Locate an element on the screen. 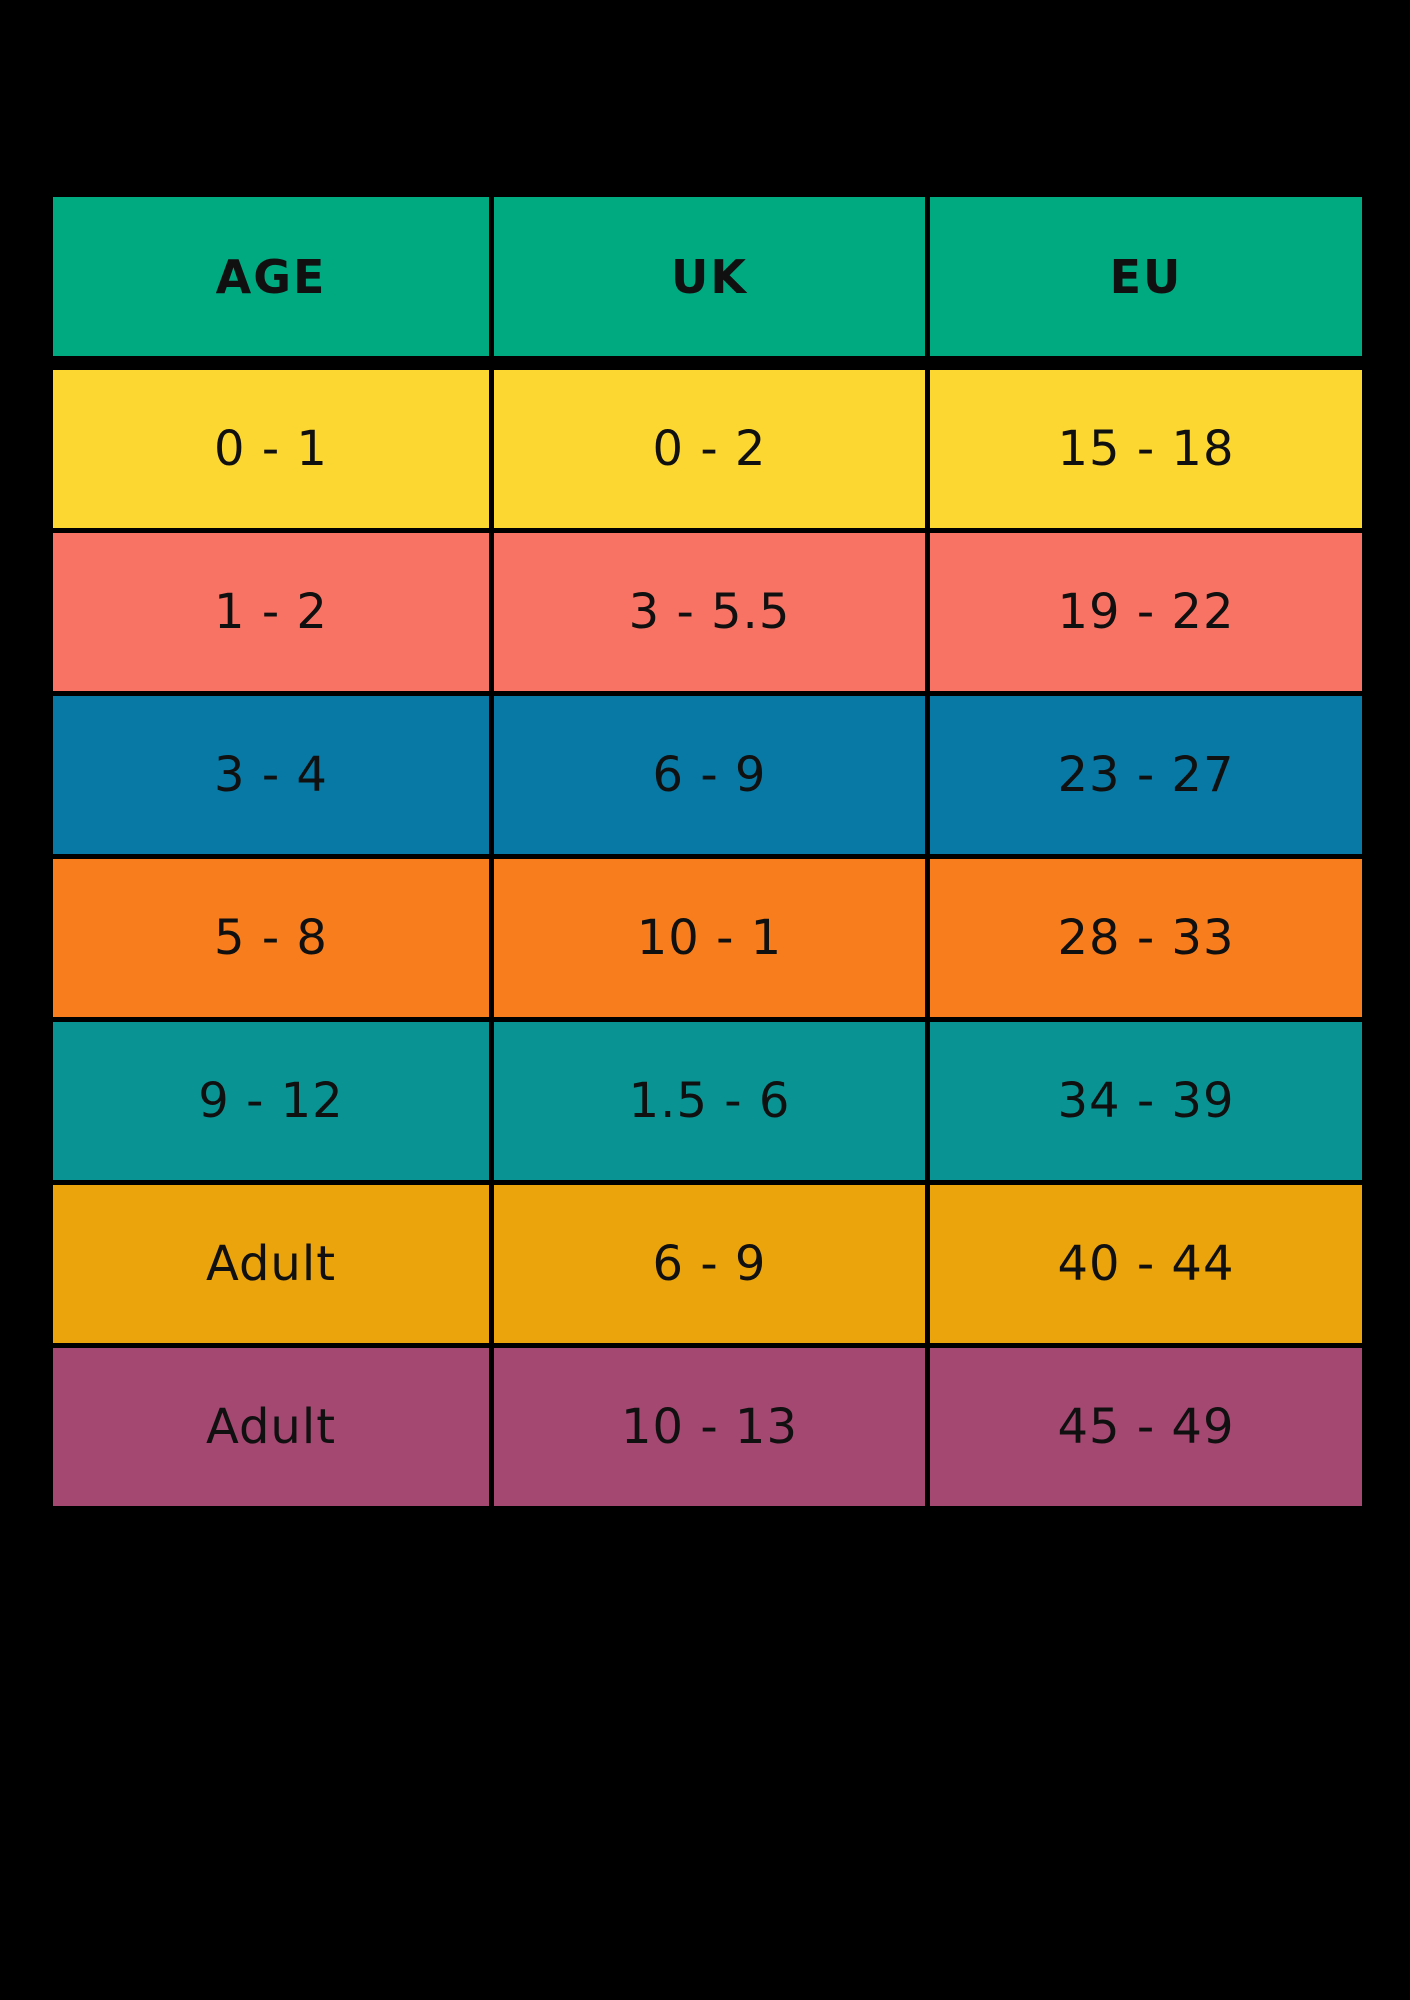 The width and height of the screenshot is (1410, 2000). header-cell-eu: EU is located at coordinates (1146, 276).